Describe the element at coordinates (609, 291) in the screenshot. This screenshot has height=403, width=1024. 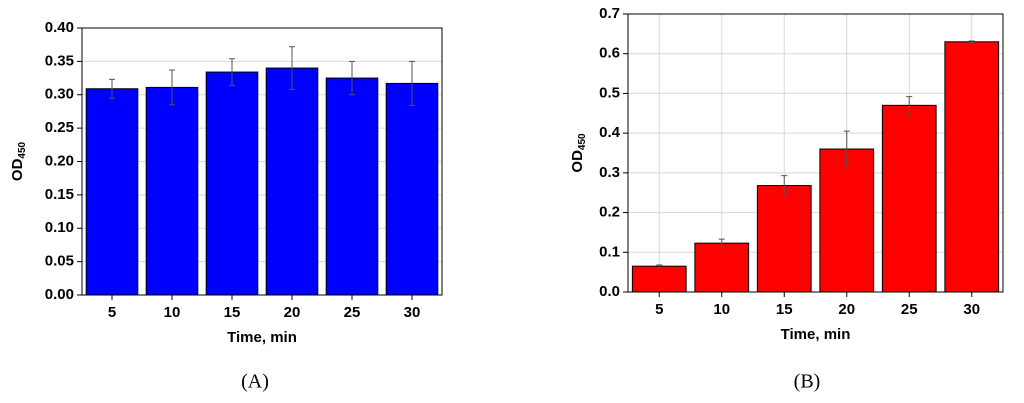
I see `y-tick-label: 0.0` at that location.